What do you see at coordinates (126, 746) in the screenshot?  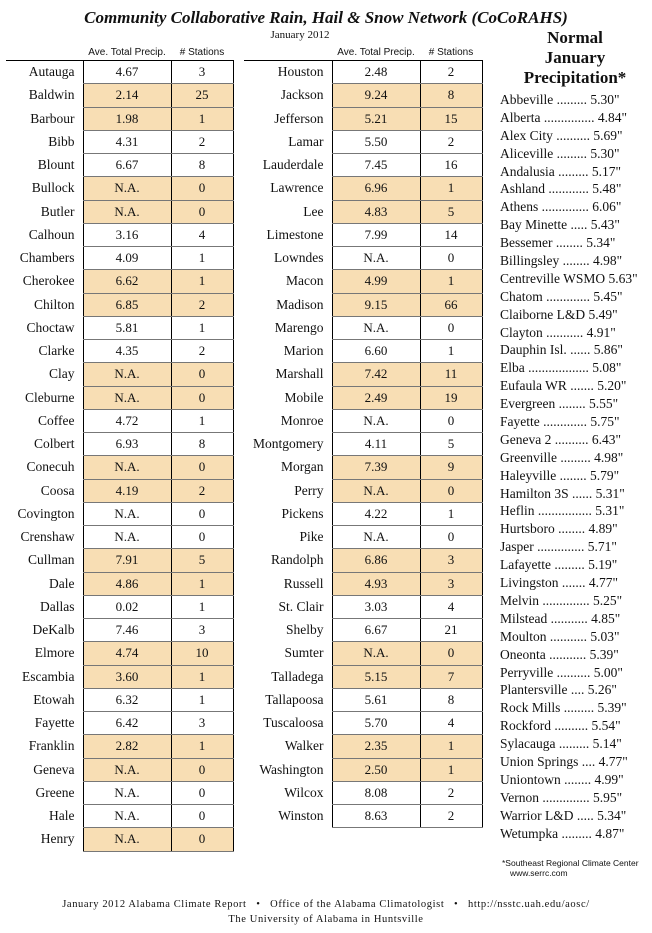 I see `precip-value: 2.82` at bounding box center [126, 746].